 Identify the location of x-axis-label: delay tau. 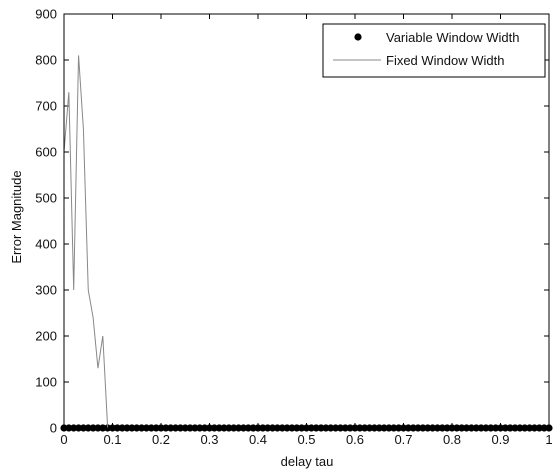
(307, 461).